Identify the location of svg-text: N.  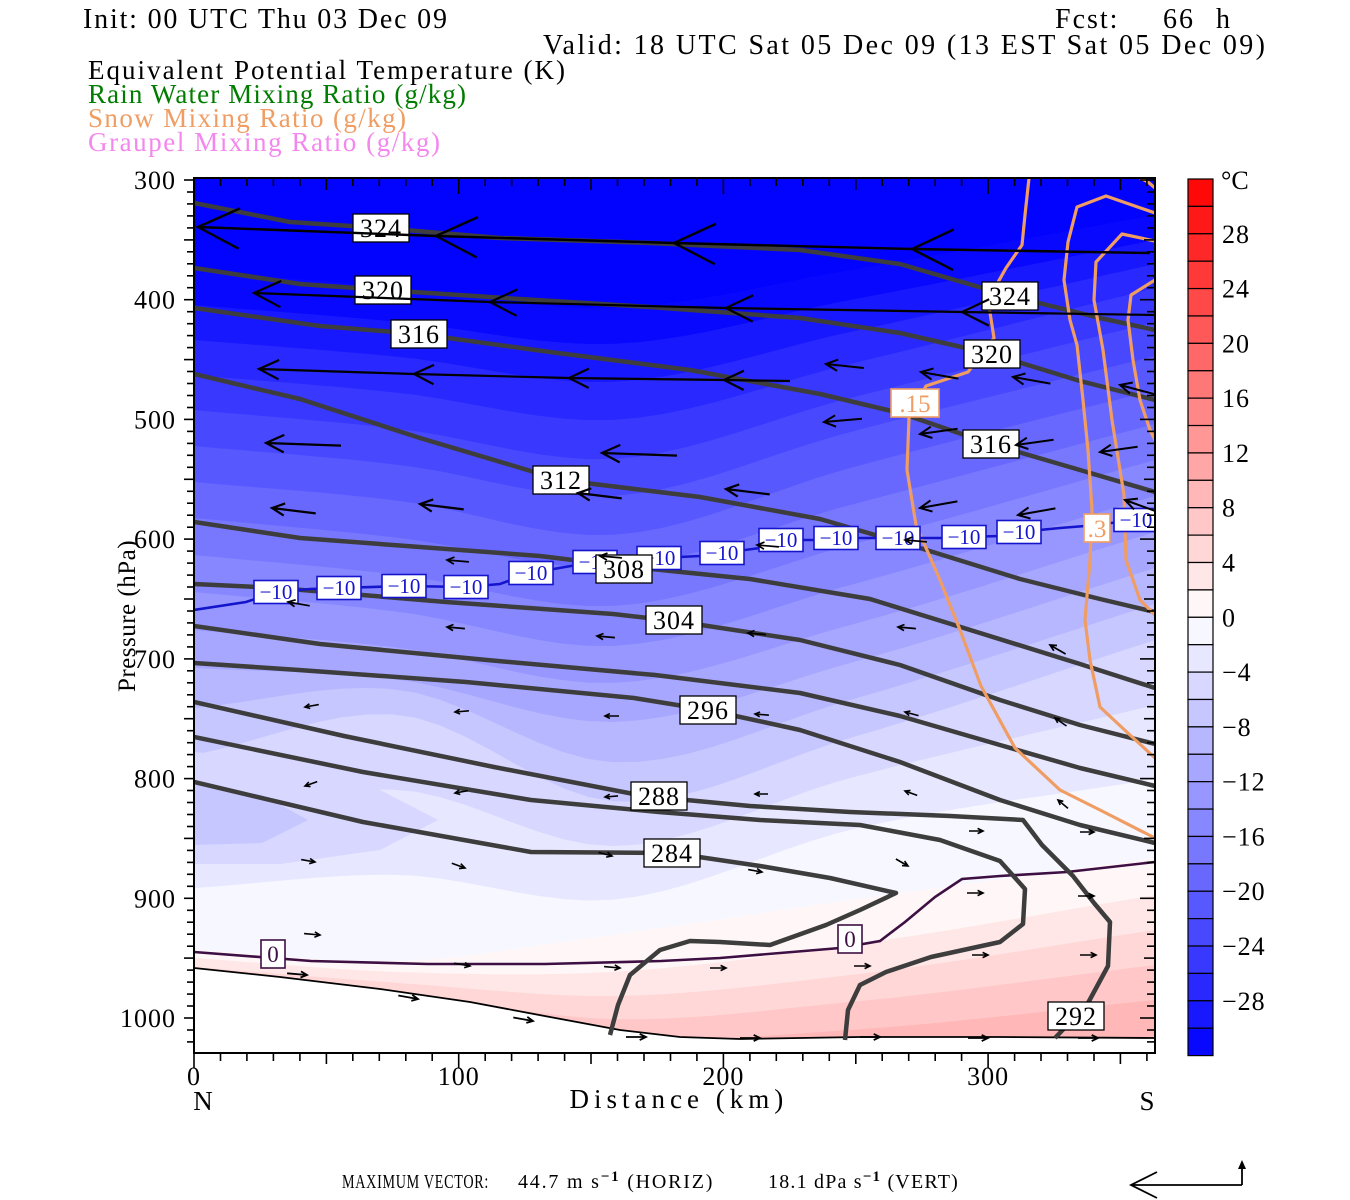
(203, 1101).